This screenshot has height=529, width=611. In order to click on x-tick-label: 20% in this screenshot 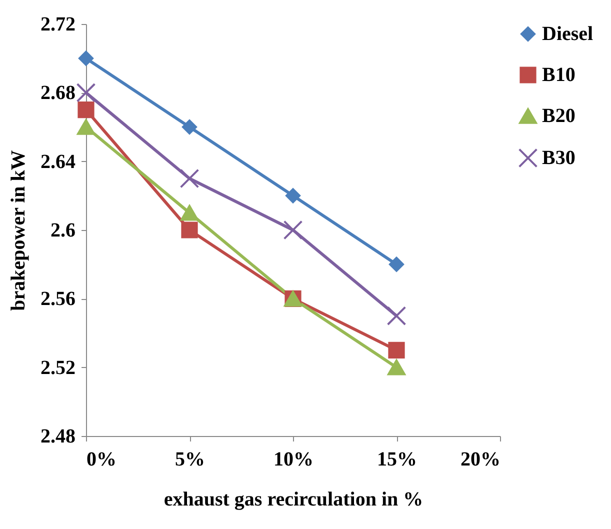, I will do `click(480, 459)`.